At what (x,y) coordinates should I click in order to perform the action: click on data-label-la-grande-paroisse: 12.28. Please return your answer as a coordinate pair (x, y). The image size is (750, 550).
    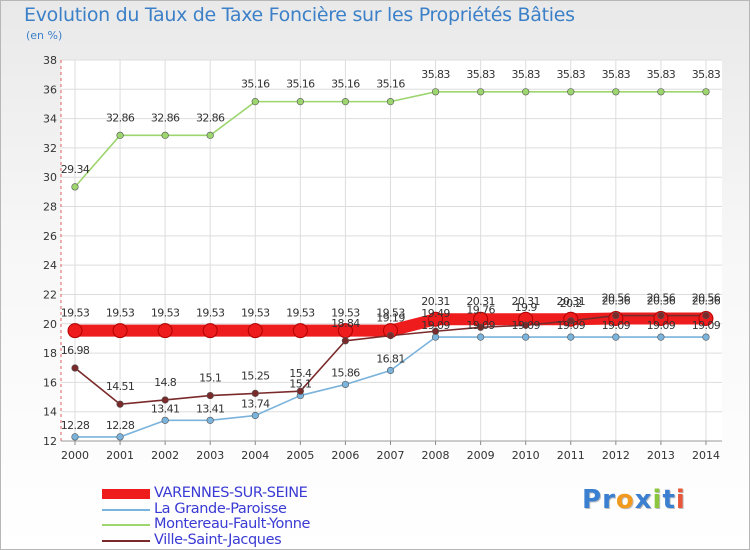
    Looking at the image, I should click on (120, 425).